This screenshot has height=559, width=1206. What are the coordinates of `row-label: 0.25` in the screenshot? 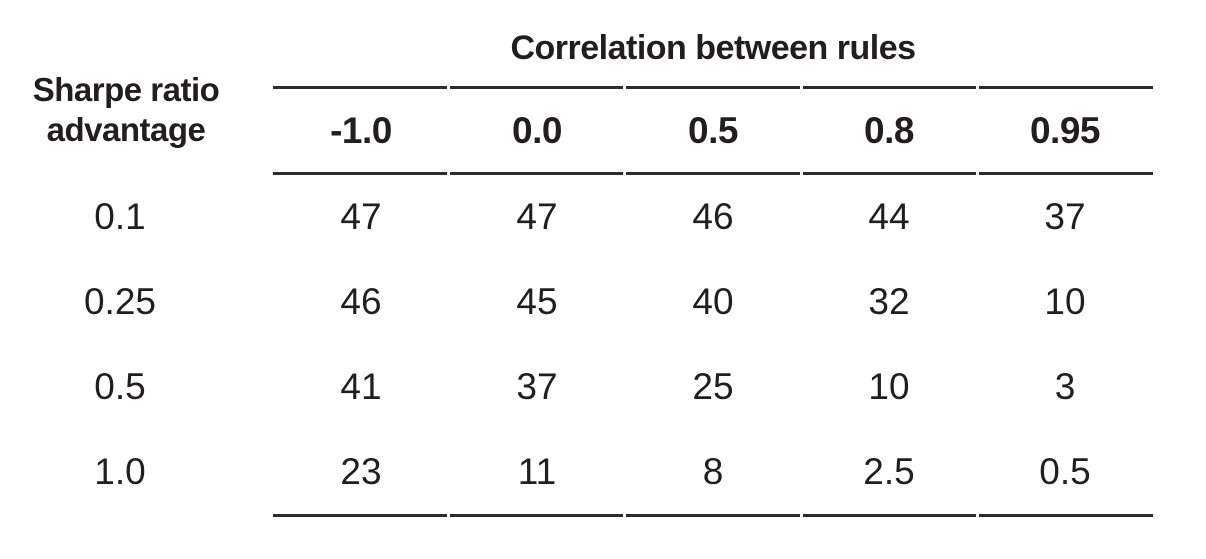 It's located at (119, 302).